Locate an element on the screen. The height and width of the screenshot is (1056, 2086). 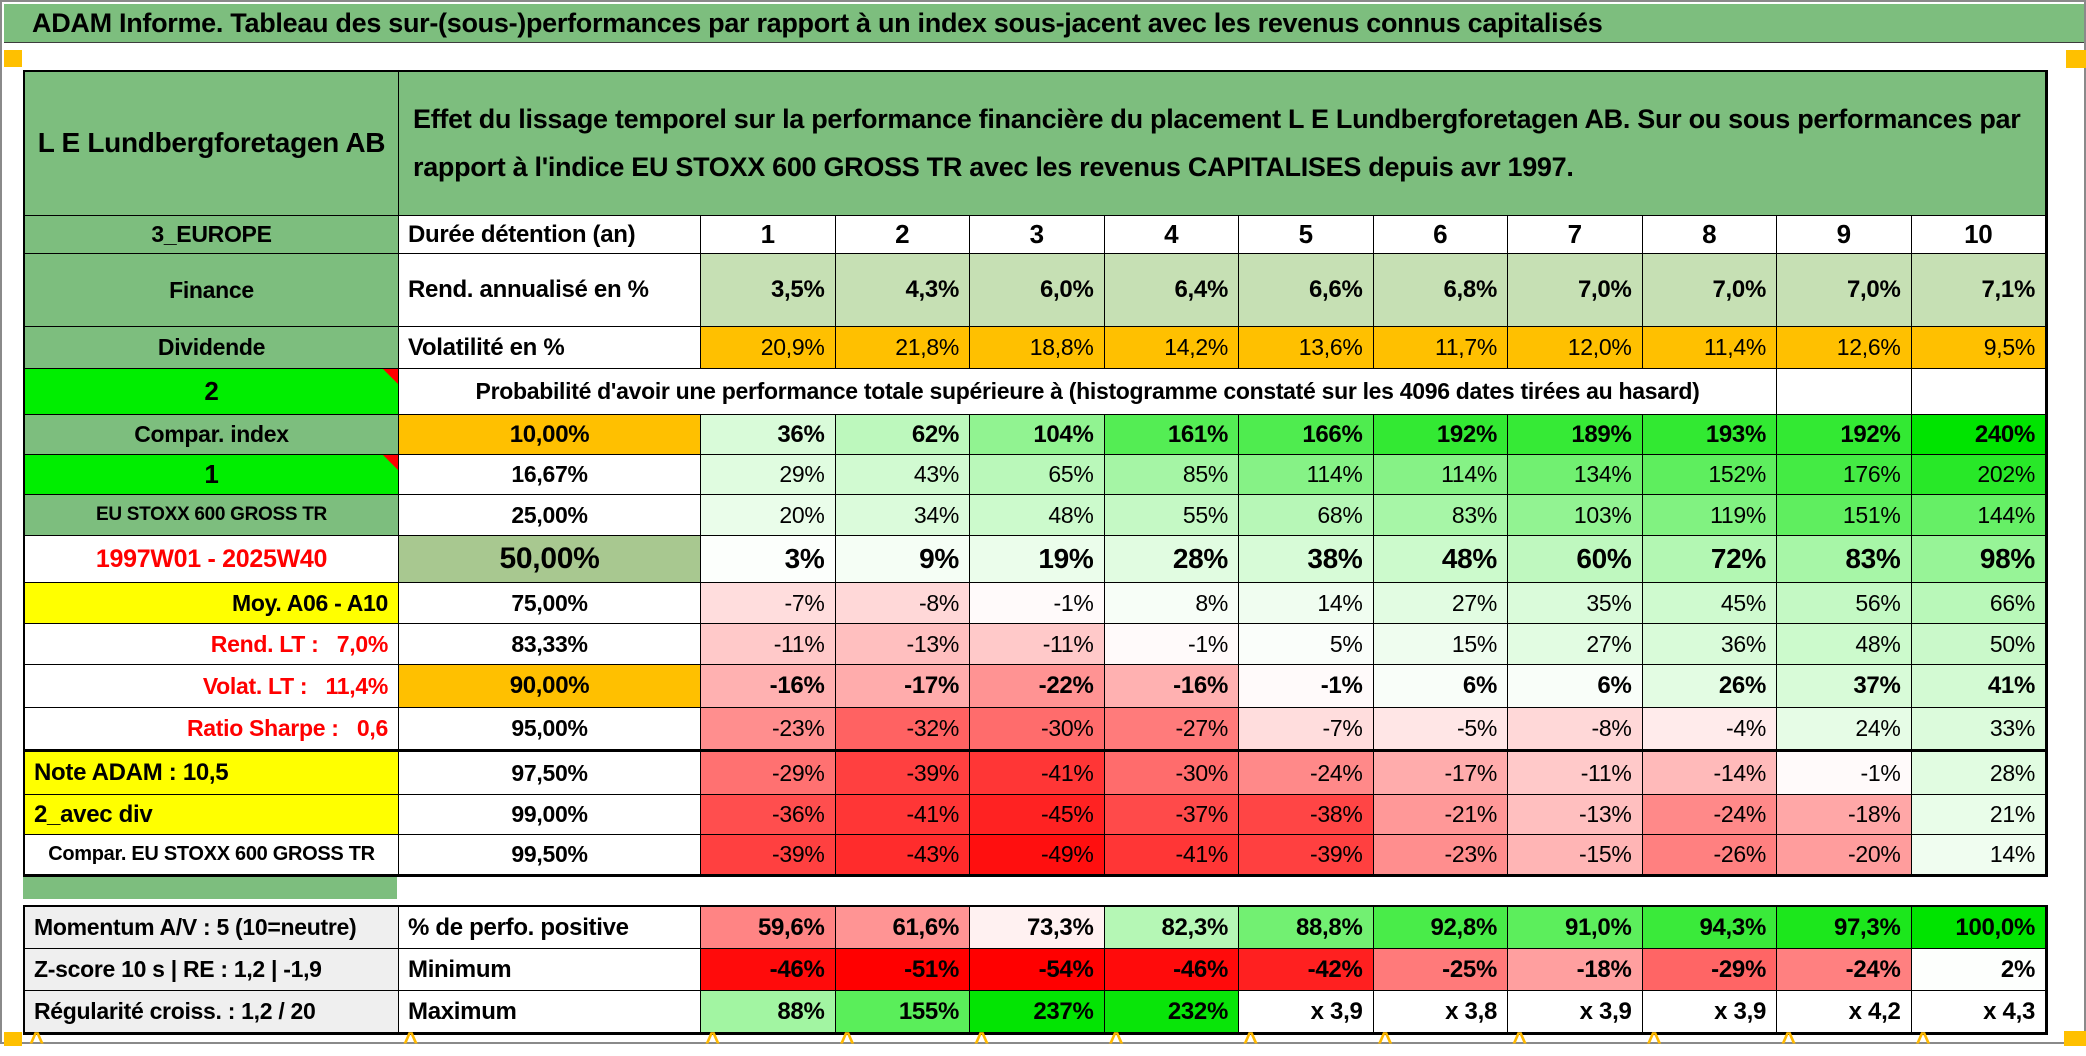
row-header-cell: 10,00% is located at coordinates (550, 435).